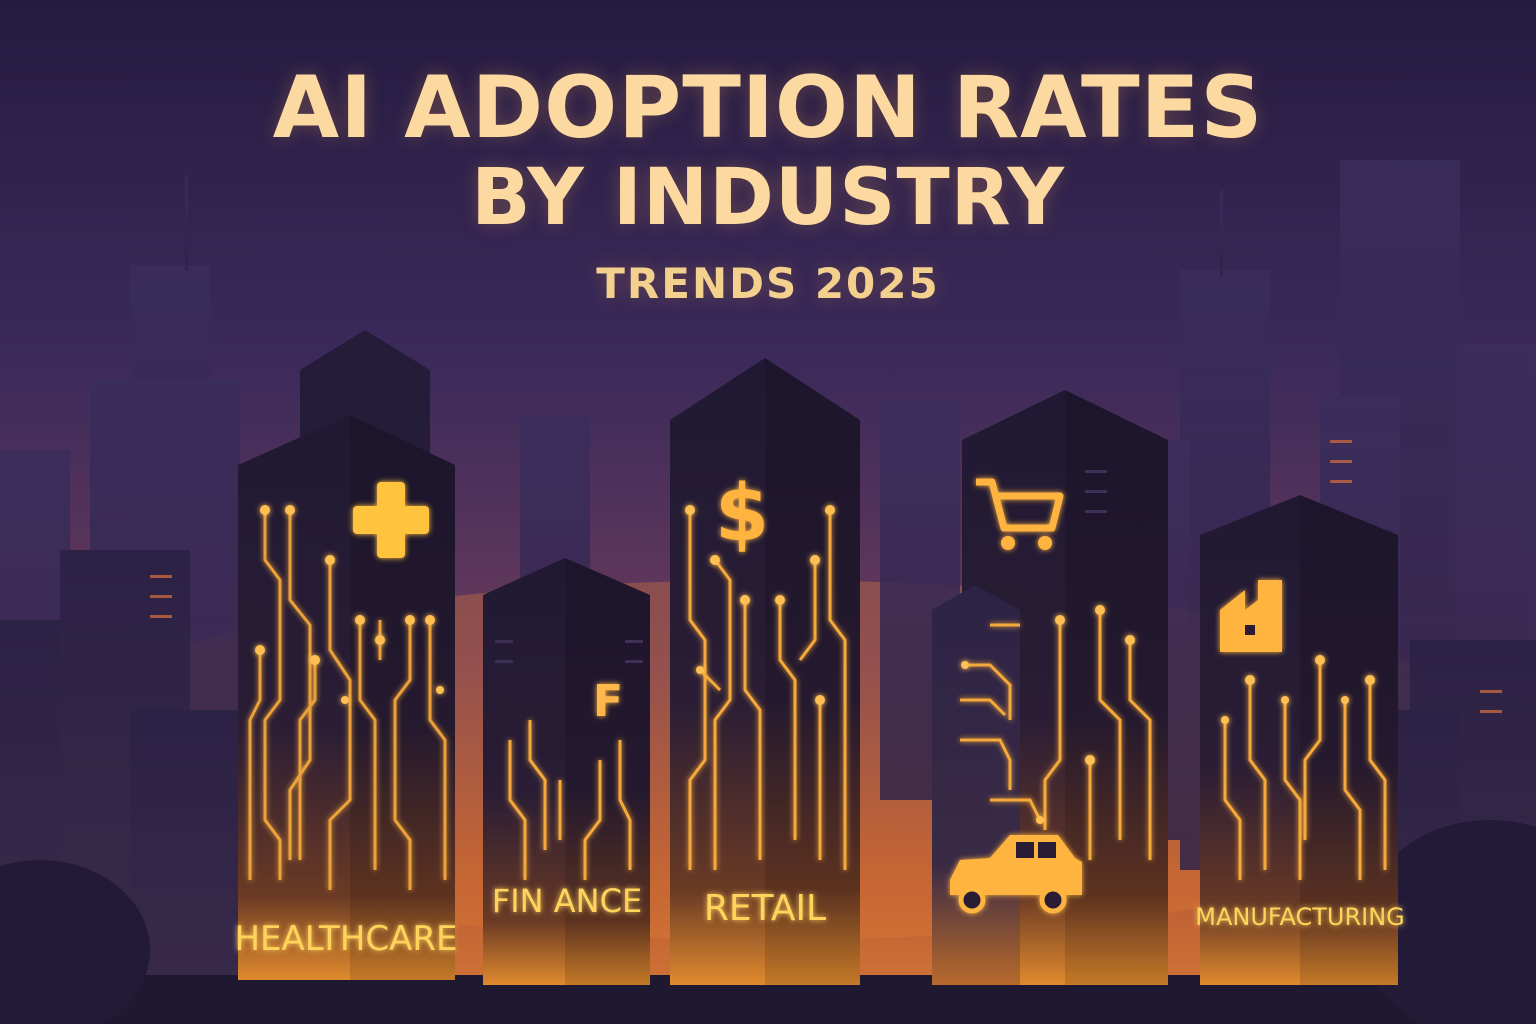 This screenshot has width=1536, height=1024. I want to click on tower-finance: F FIN ANCE, so click(566, 771).